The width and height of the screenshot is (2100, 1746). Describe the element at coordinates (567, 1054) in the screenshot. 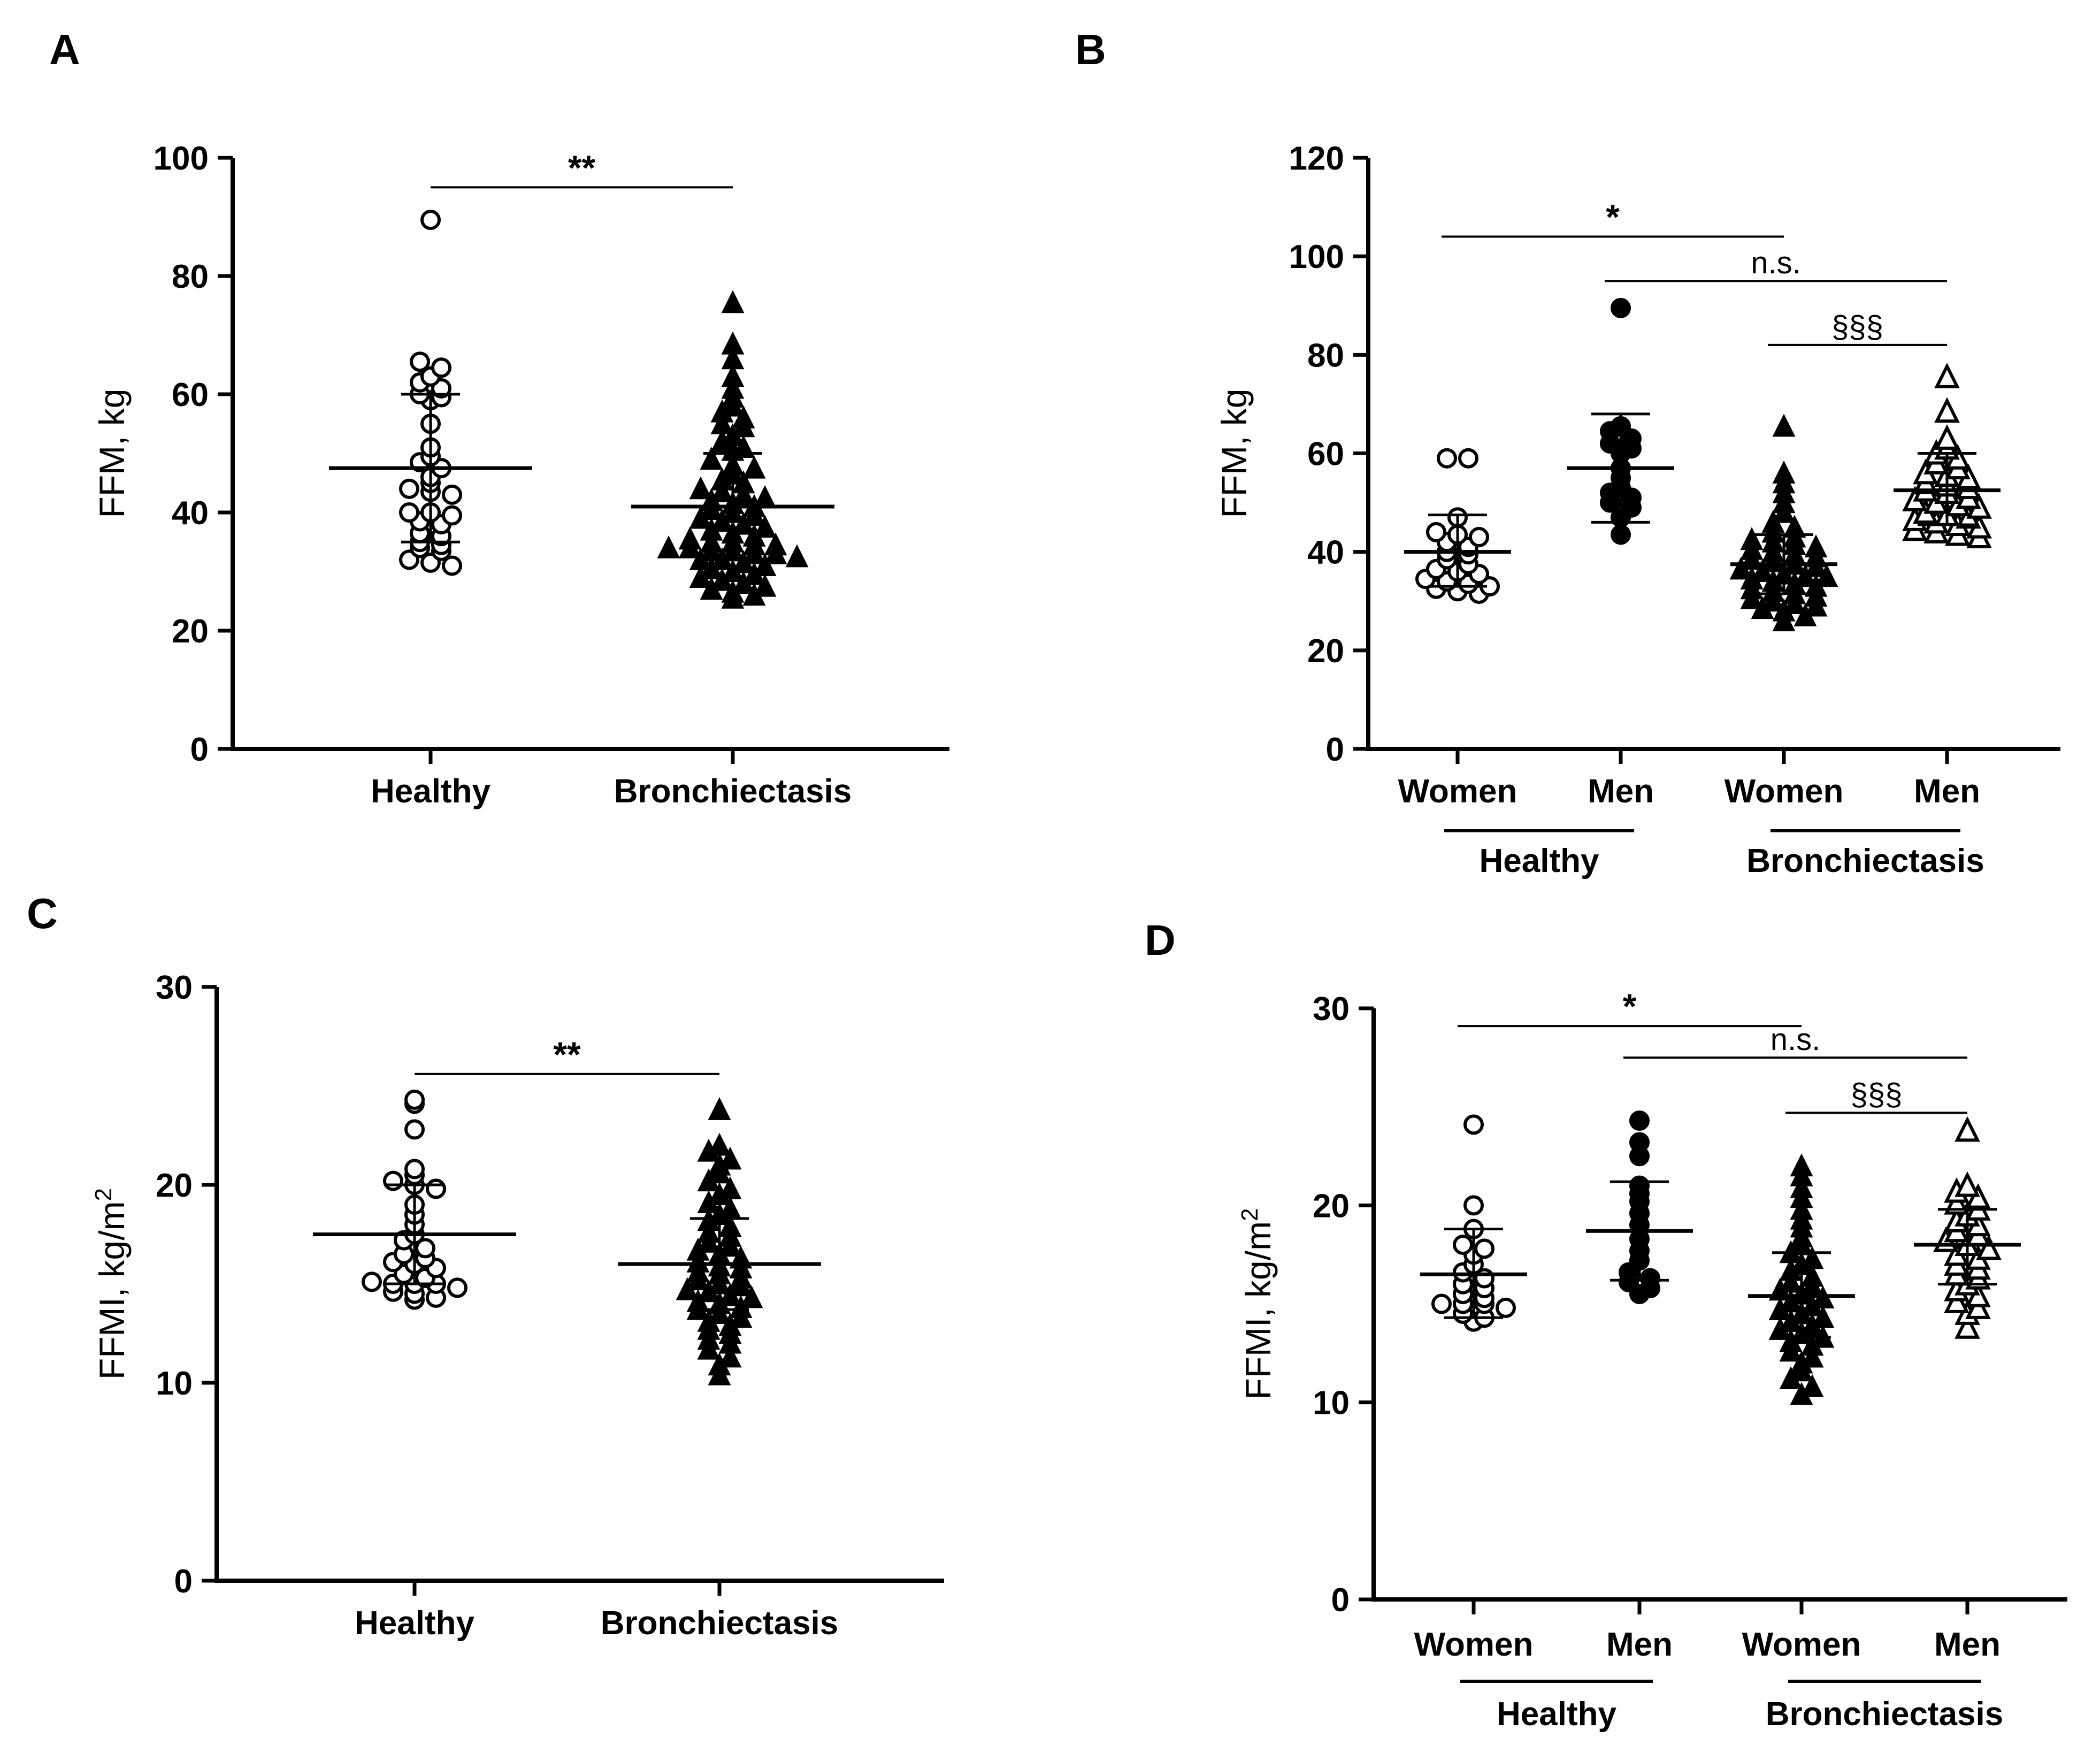

I see `significance-label: **` at that location.